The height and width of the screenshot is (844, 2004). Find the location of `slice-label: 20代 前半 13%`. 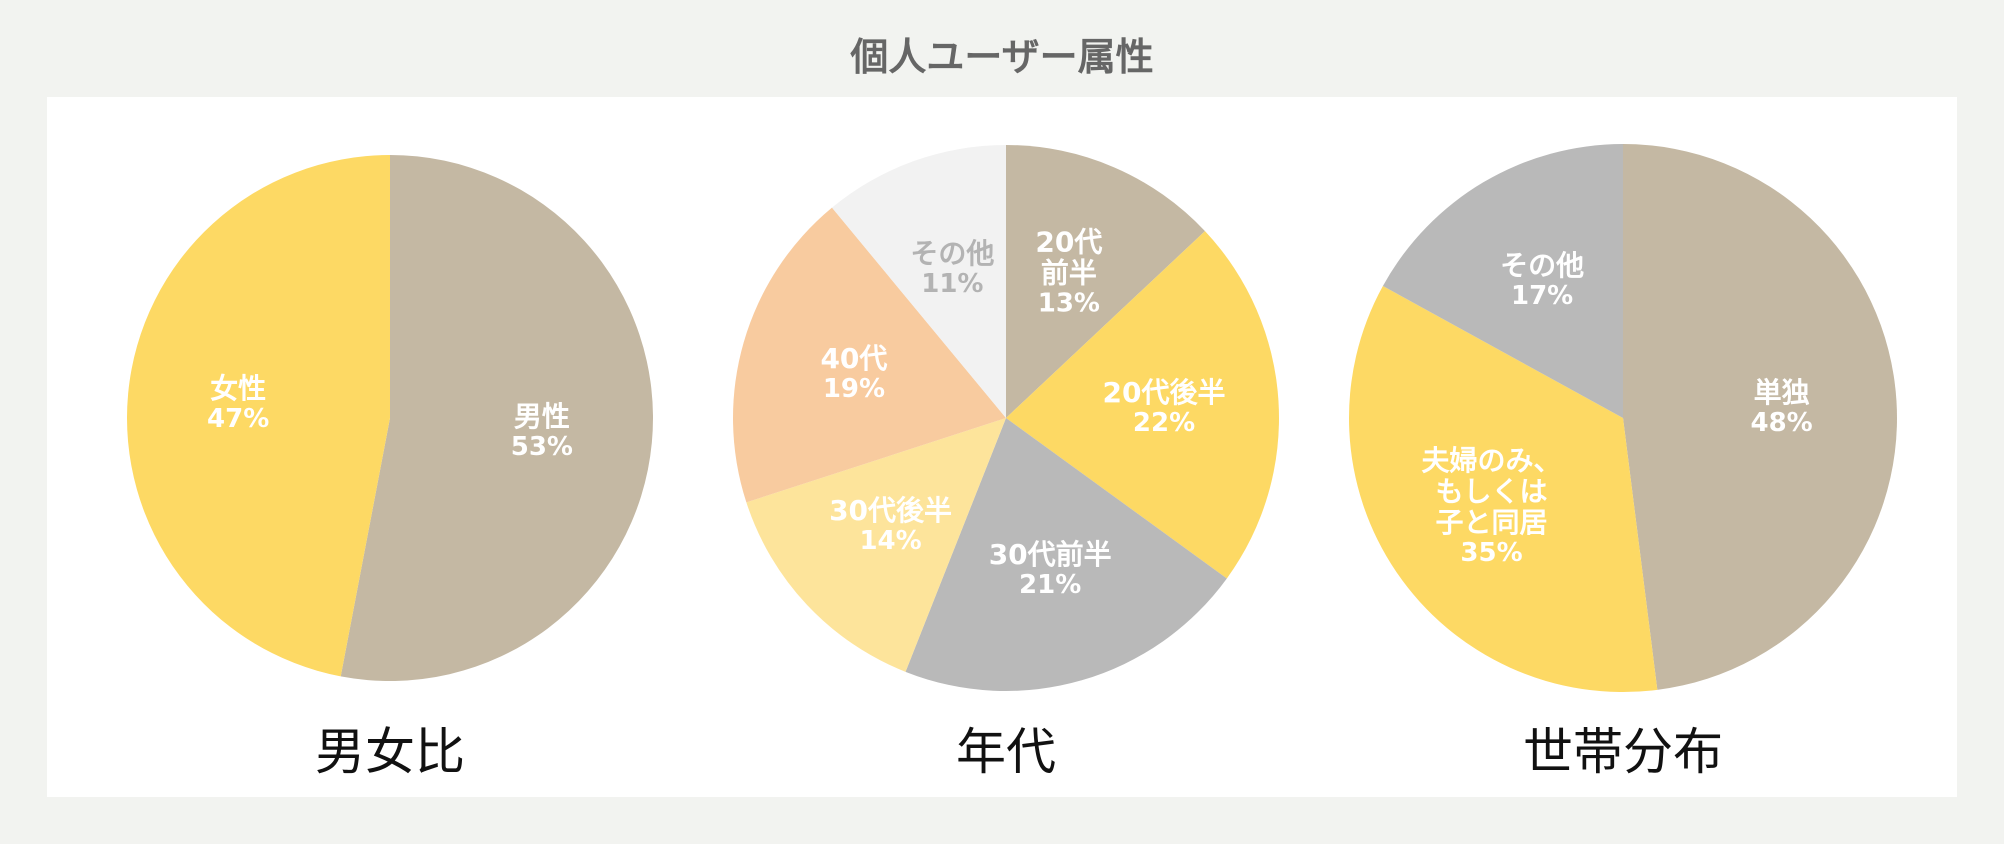

slice-label: 20代 前半 13% is located at coordinates (1068, 272).